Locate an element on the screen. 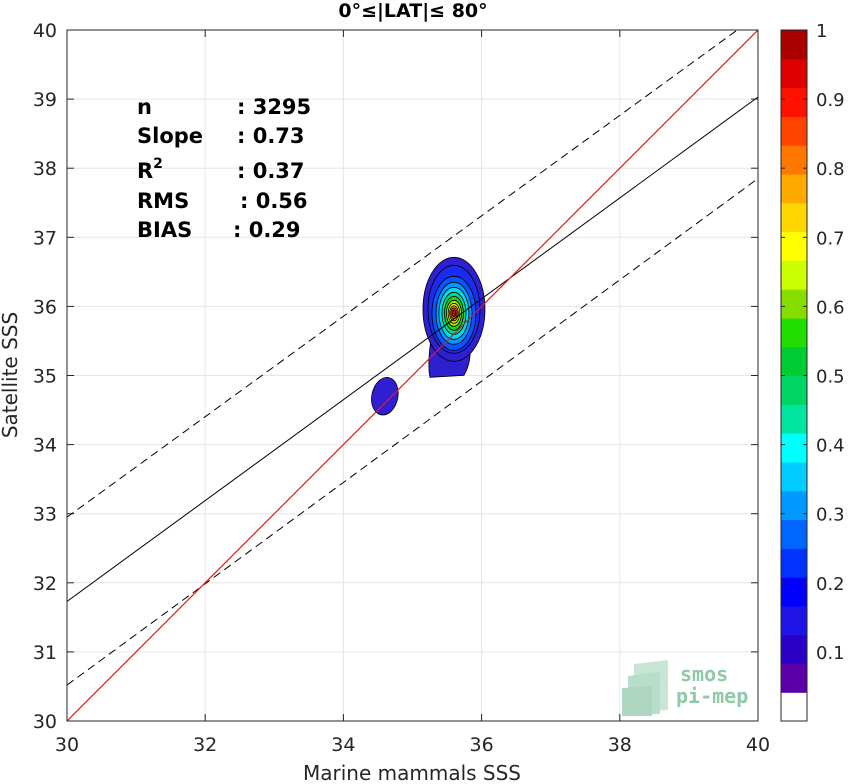 This screenshot has width=849, height=784. stat-value: : 0.29 is located at coordinates (267, 230).